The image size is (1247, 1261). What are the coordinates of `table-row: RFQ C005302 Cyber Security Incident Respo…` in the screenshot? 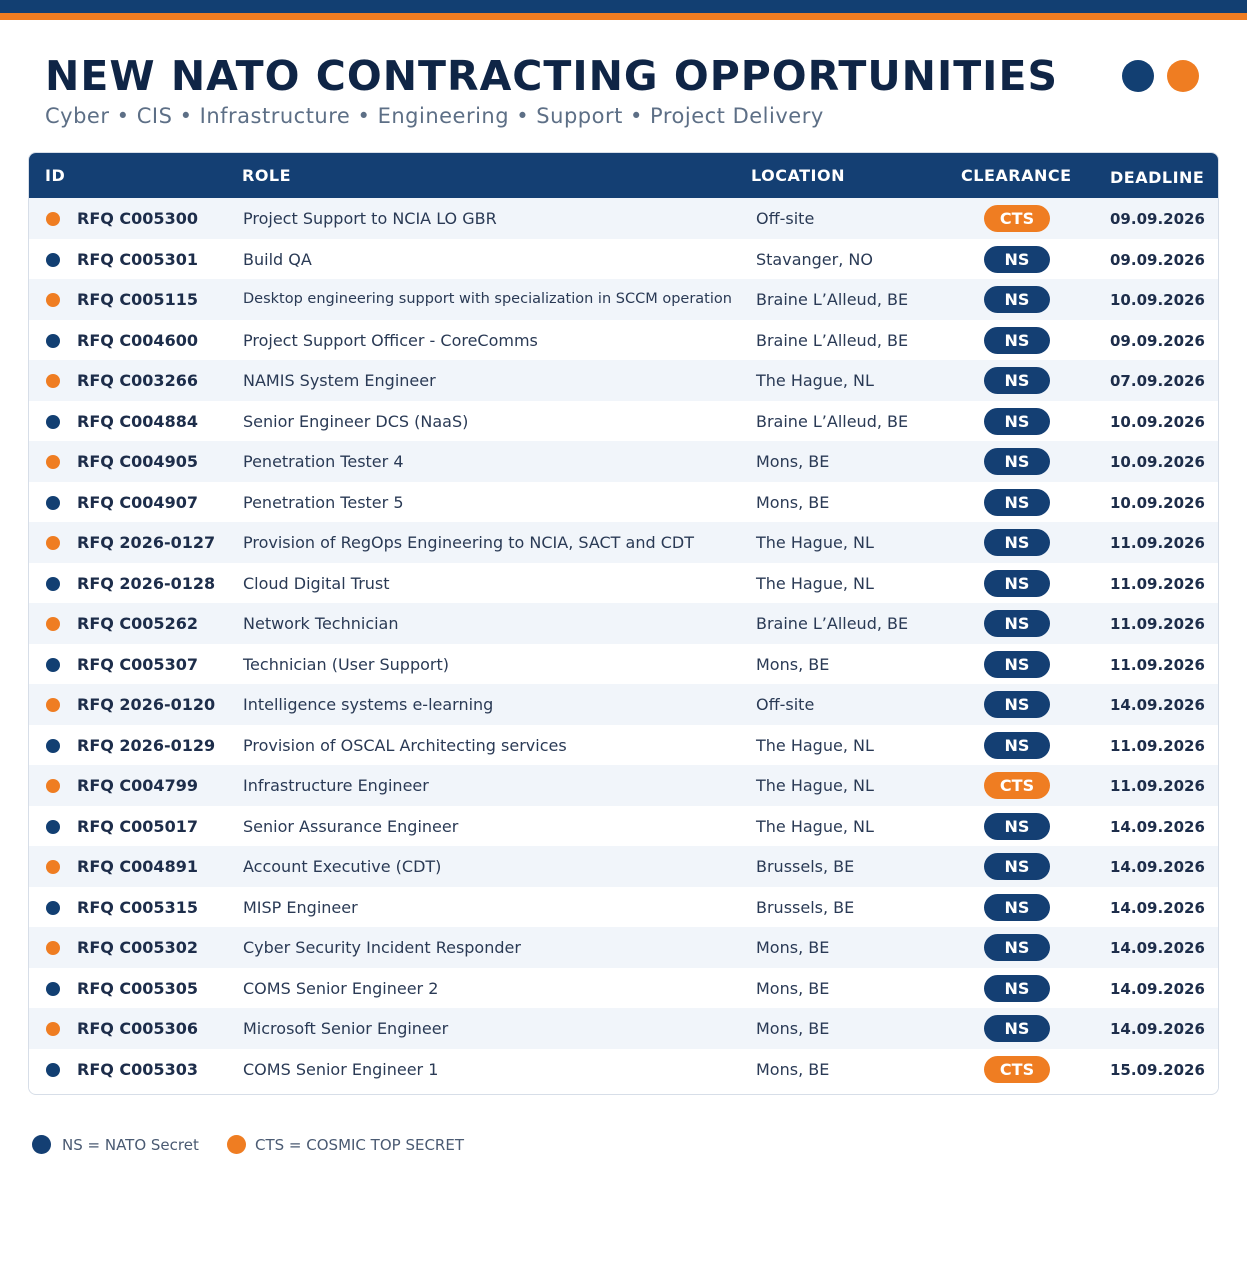 It's located at (623, 947).